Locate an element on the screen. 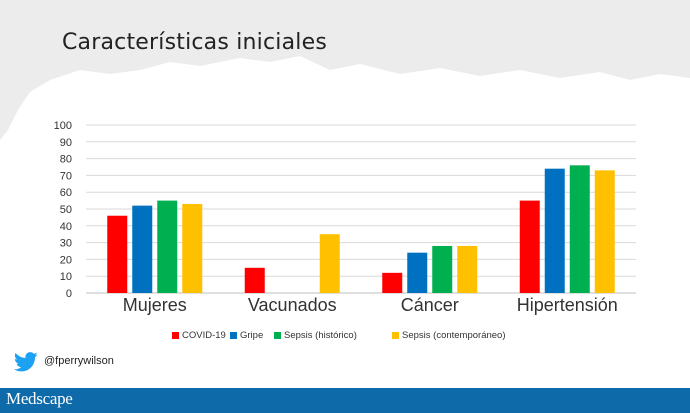 The width and height of the screenshot is (690, 413). legend-label: Gripe is located at coordinates (252, 335).